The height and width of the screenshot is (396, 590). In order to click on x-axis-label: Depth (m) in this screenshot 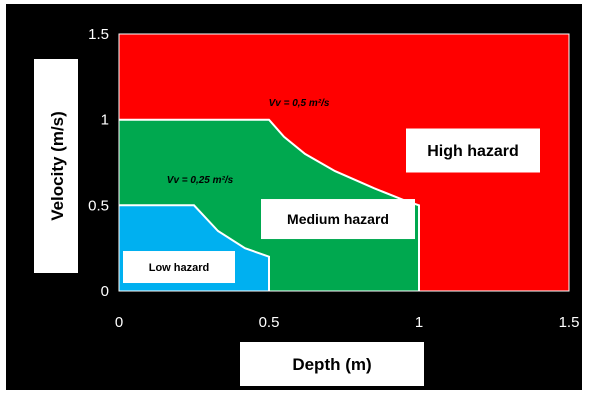, I will do `click(331, 364)`.